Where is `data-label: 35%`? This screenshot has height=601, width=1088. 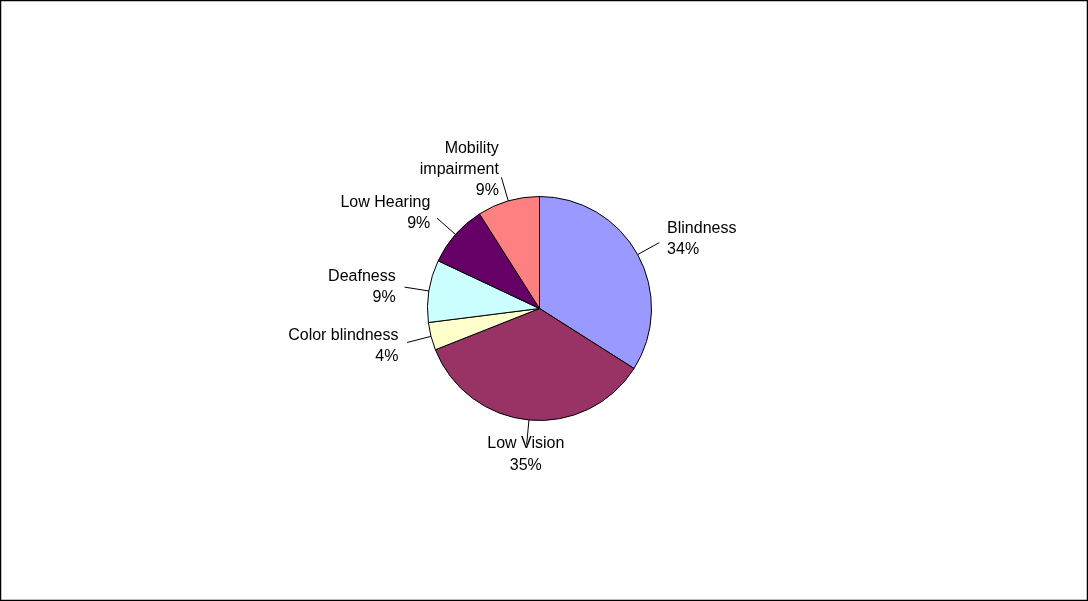
data-label: 35% is located at coordinates (525, 464).